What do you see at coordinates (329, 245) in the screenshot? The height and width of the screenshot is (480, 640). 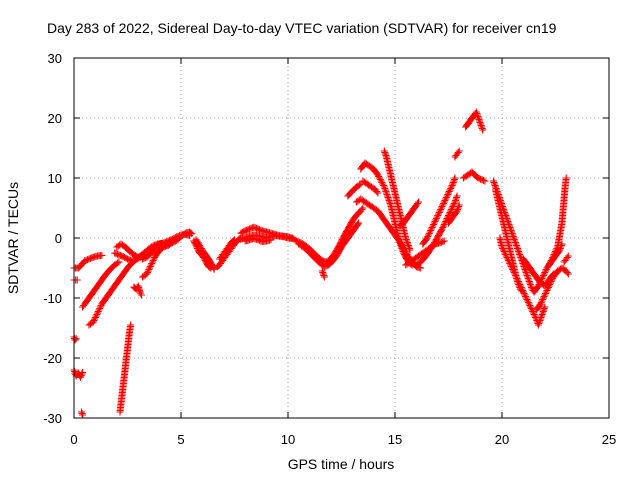 I see `series-arc-w` at bounding box center [329, 245].